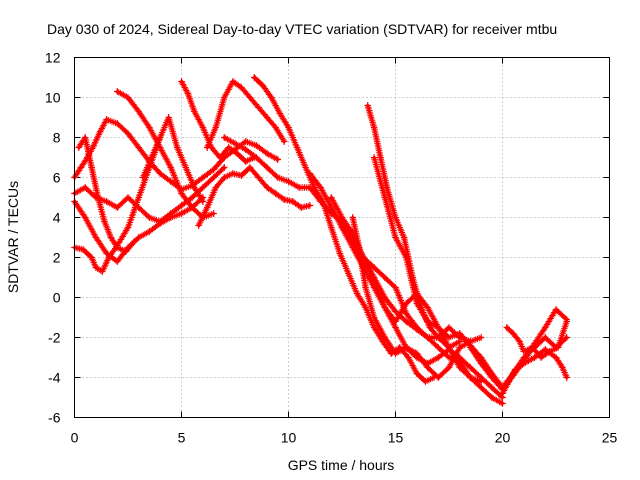 This screenshot has width=640, height=480. Describe the element at coordinates (57, 258) in the screenshot. I see `y-tick-label: 2` at that location.